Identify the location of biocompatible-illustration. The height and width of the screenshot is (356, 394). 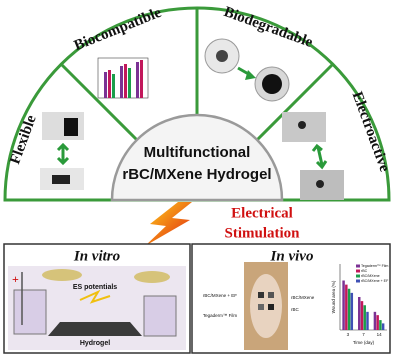
(123, 78).